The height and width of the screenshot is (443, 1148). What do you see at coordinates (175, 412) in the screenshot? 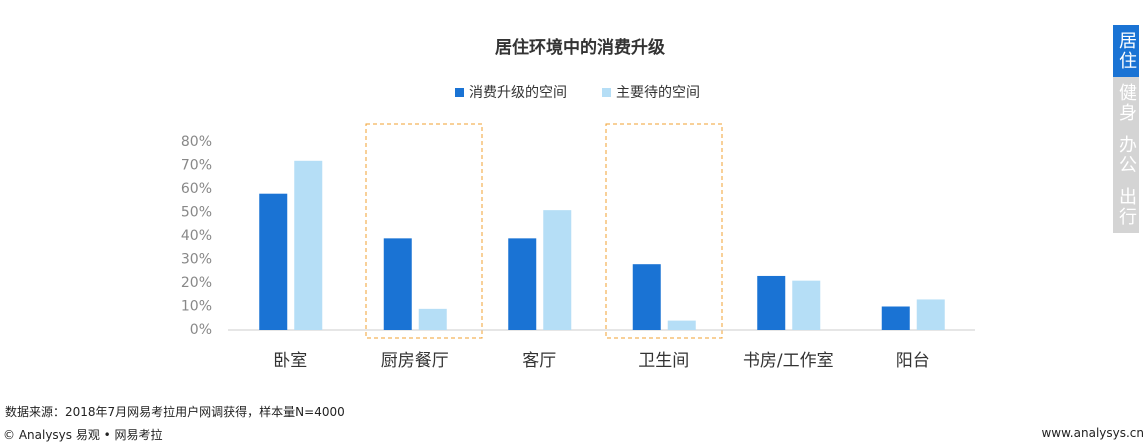
I see `source-note: 数据来源：2018年7月网易考拉用户网调获得，样本量N=4000` at bounding box center [175, 412].